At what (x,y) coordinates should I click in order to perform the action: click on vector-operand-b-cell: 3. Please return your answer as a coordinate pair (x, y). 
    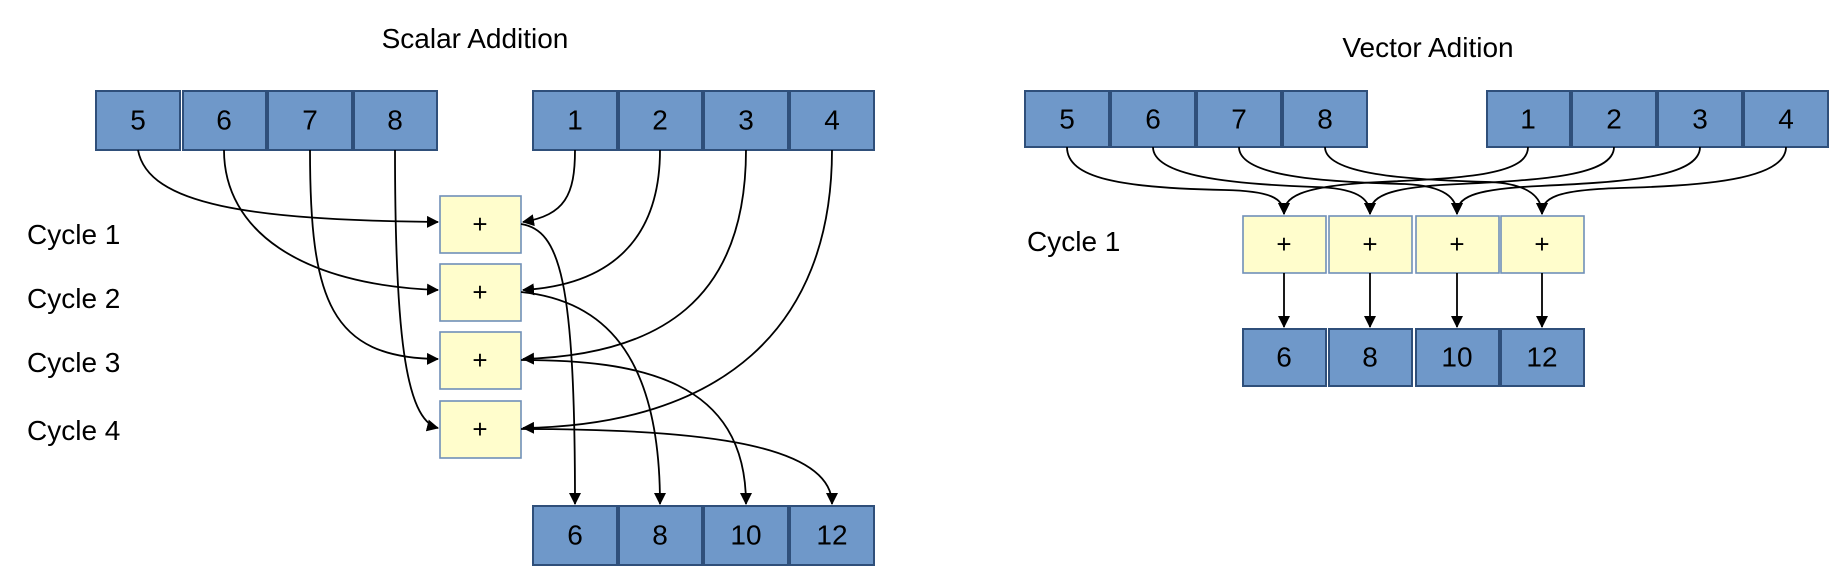
    Looking at the image, I should click on (1700, 119).